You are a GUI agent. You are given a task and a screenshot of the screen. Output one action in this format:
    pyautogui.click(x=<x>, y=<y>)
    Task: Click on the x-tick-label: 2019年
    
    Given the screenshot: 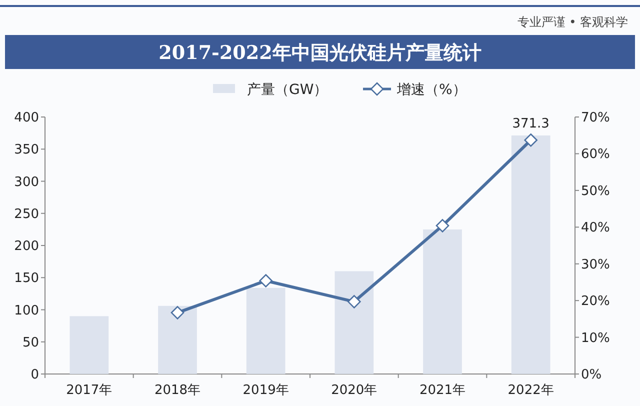 What is the action you would take?
    pyautogui.click(x=265, y=390)
    